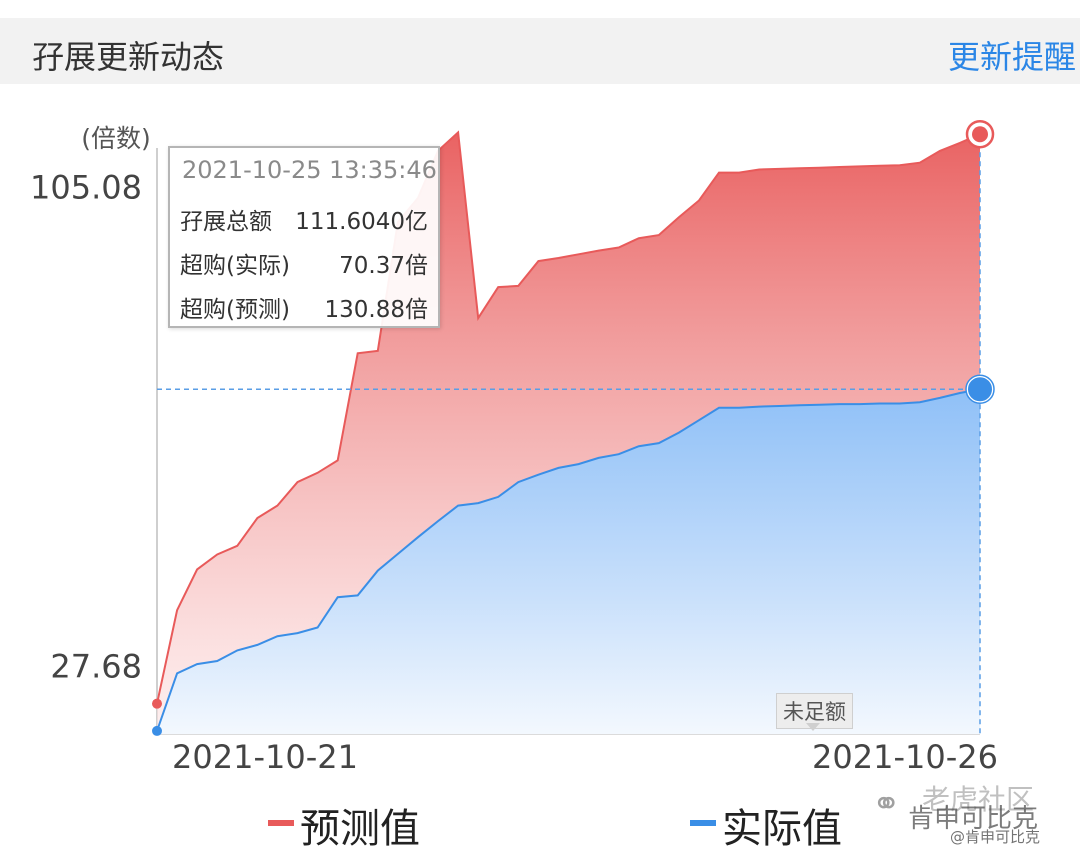 The width and height of the screenshot is (1080, 858). Describe the element at coordinates (886, 804) in the screenshot. I see `wechat-icon: ⚭` at that location.